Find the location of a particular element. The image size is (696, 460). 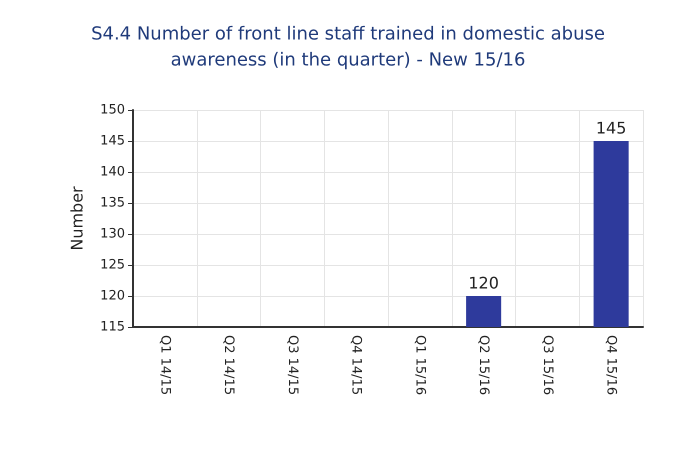

x-tick-label: Q3 14/15 is located at coordinates (292, 365).